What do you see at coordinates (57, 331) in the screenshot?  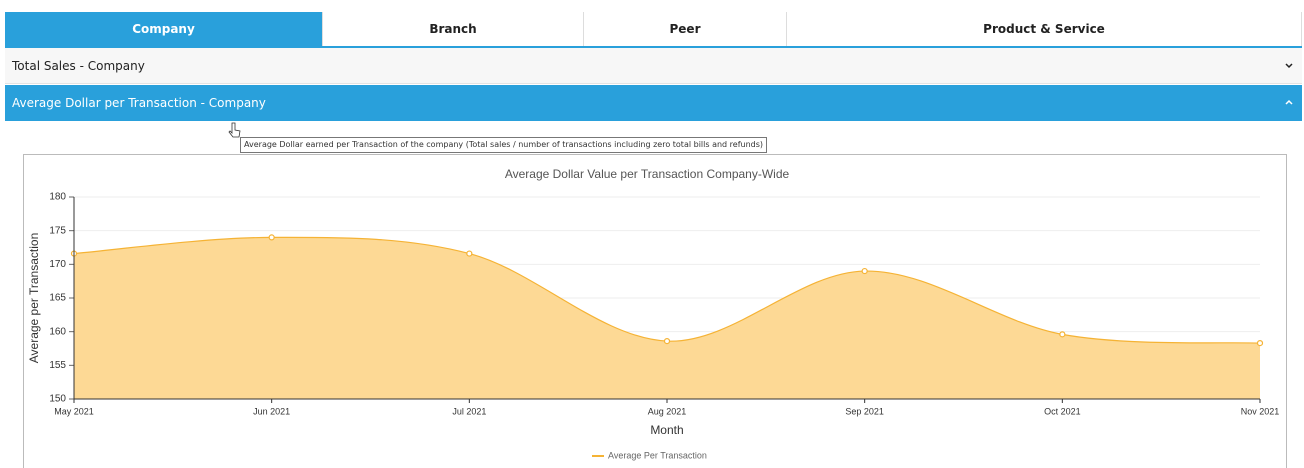 I see `y-tick-label: 160` at bounding box center [57, 331].